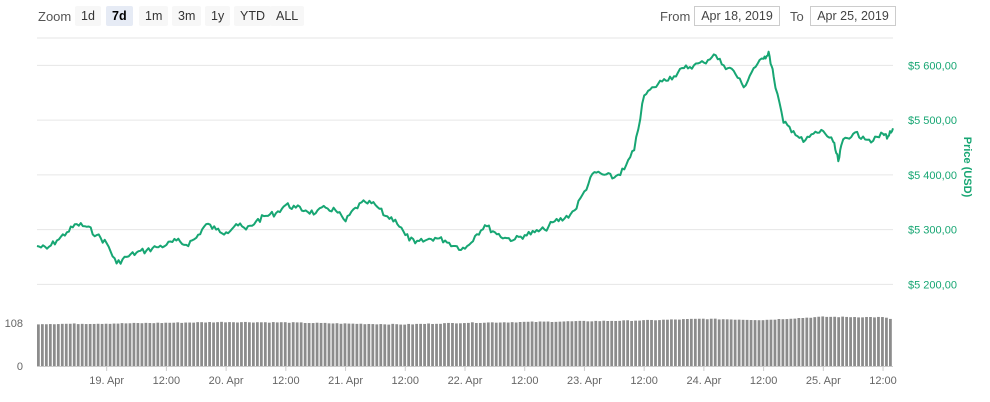 The width and height of the screenshot is (990, 402). I want to click on zoom-label: Zoom, so click(55, 16).